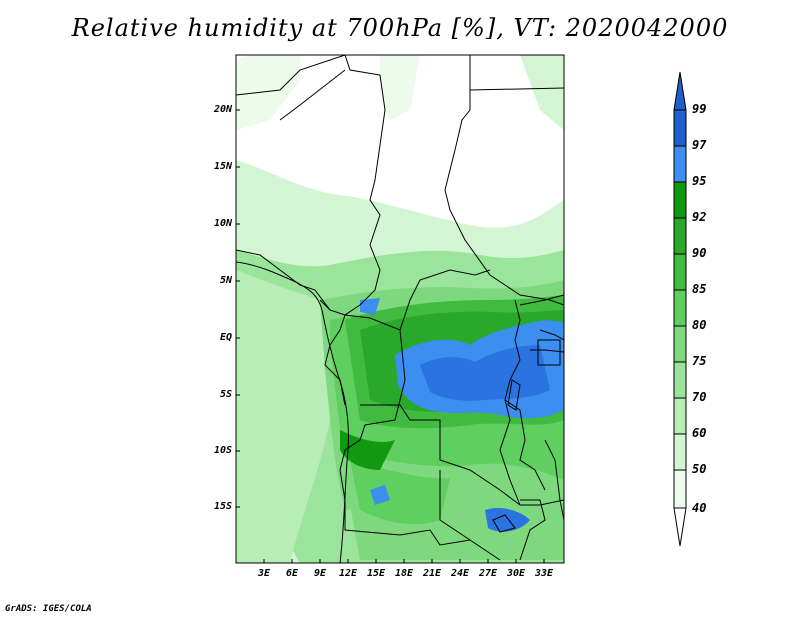 The image size is (800, 622). Describe the element at coordinates (488, 573) in the screenshot. I see `lon-label: 27E` at that location.